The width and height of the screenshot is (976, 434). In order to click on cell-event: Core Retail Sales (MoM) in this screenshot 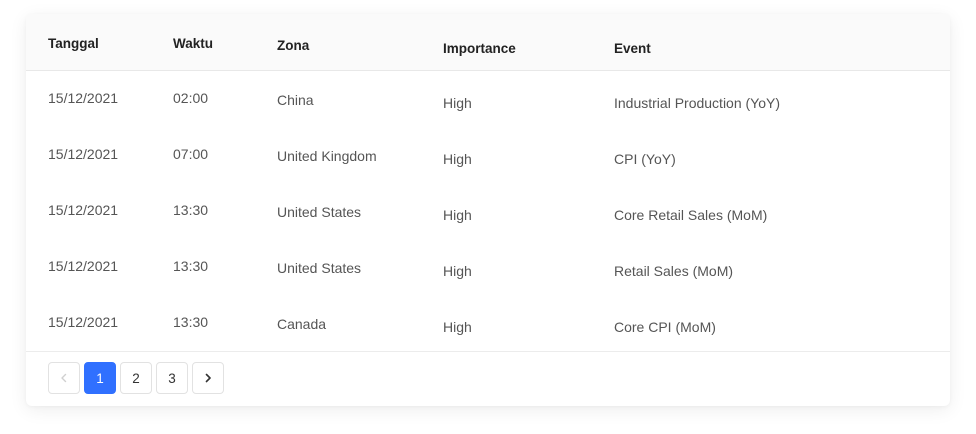, I will do `click(691, 215)`.